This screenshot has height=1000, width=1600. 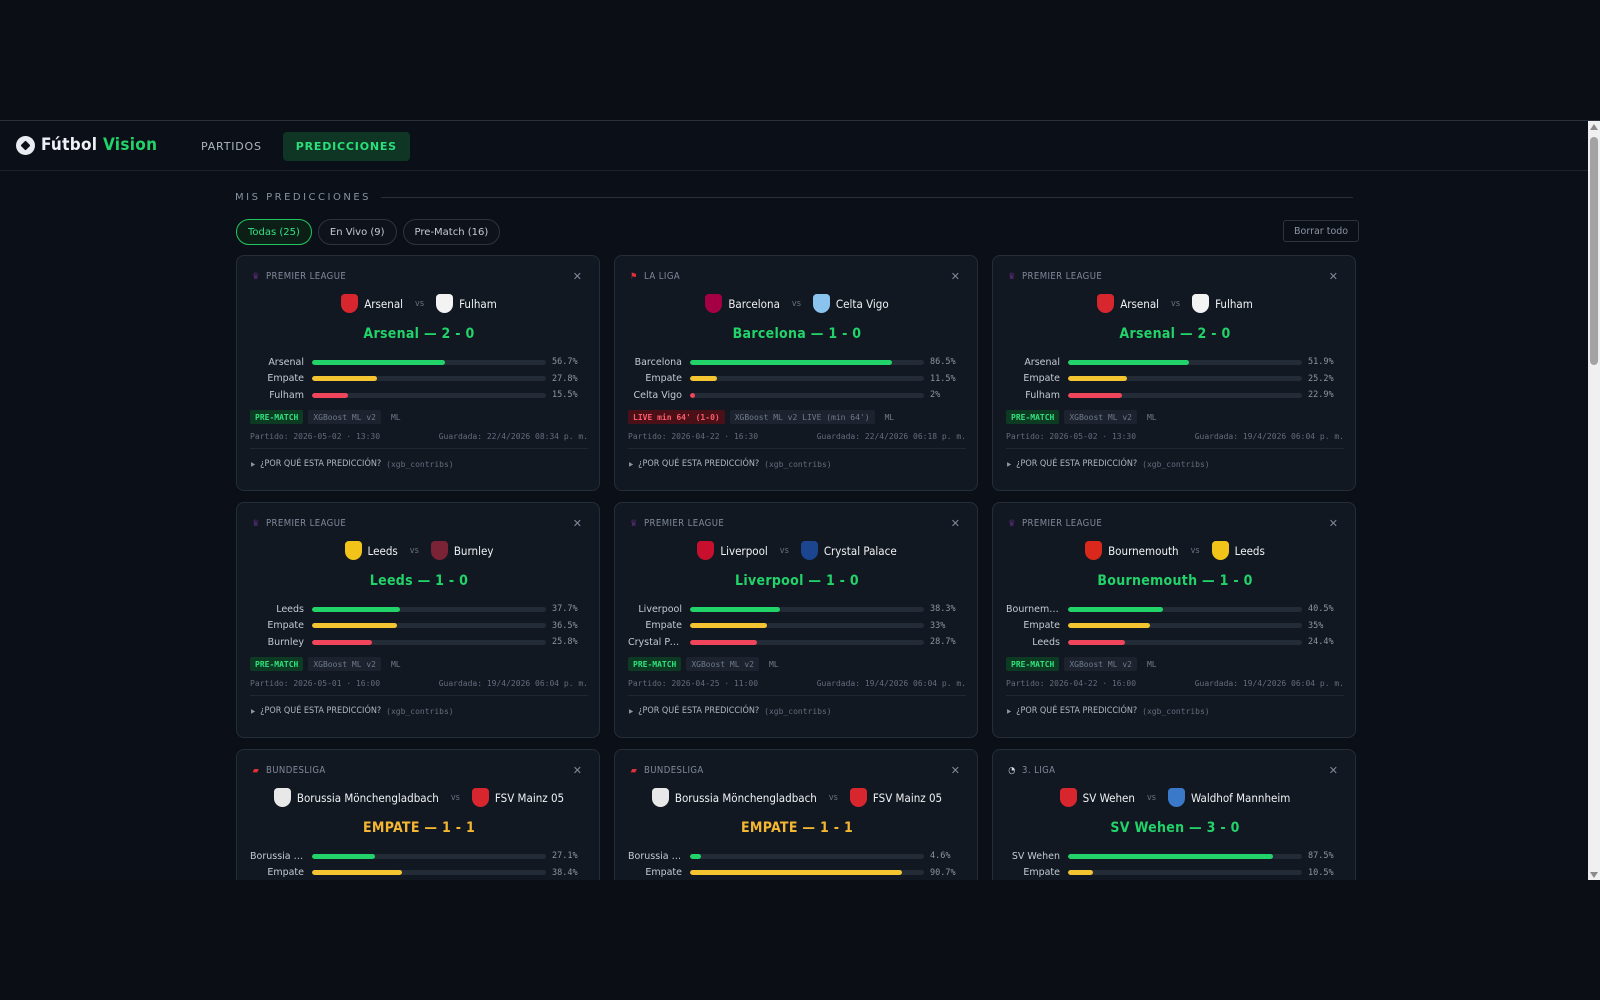 I want to click on scroll-thumb, so click(x=1594, y=251).